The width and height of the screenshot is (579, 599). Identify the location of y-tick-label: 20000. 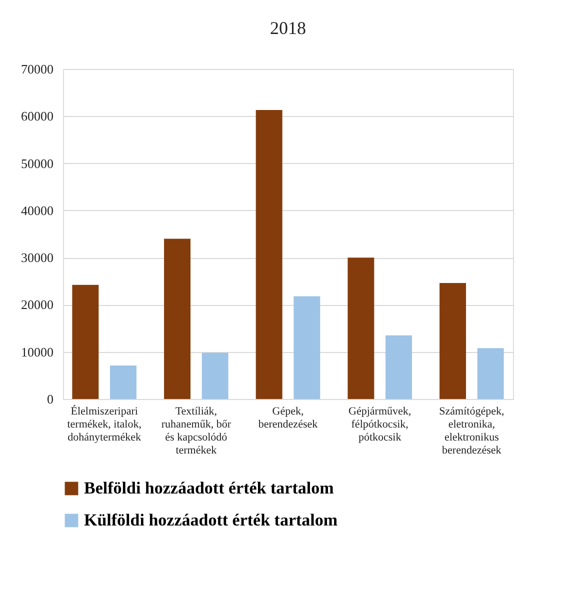
(37, 304).